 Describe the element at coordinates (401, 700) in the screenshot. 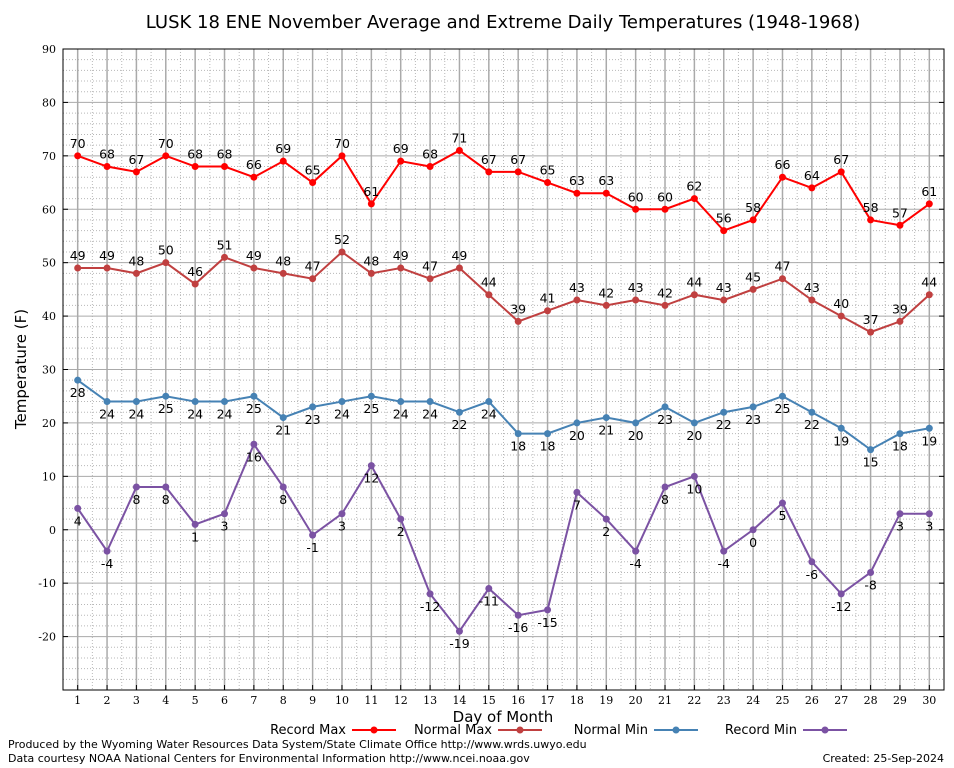

I see `x-tick-label: 12` at that location.